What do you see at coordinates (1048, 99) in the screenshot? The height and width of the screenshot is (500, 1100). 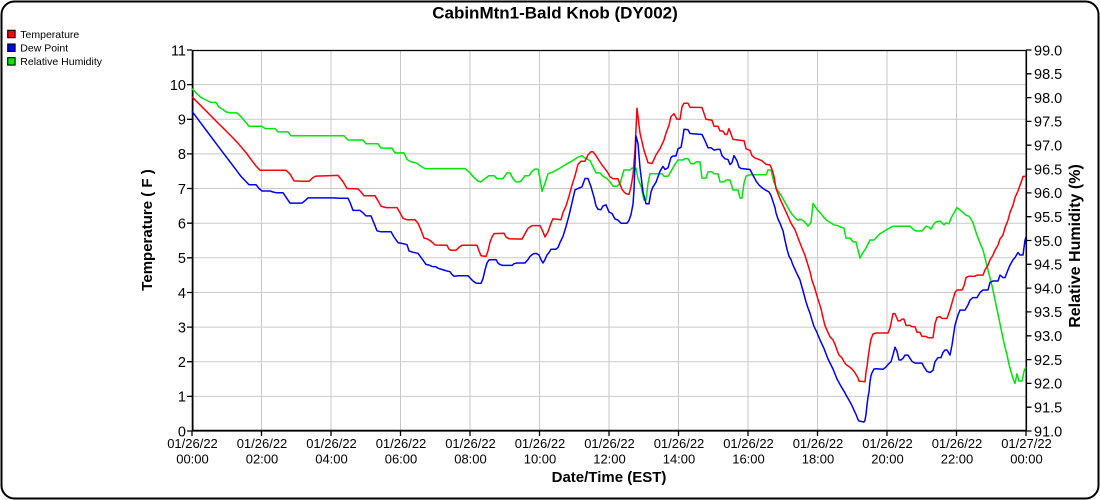 I see `svg-text: 98.0` at bounding box center [1048, 99].